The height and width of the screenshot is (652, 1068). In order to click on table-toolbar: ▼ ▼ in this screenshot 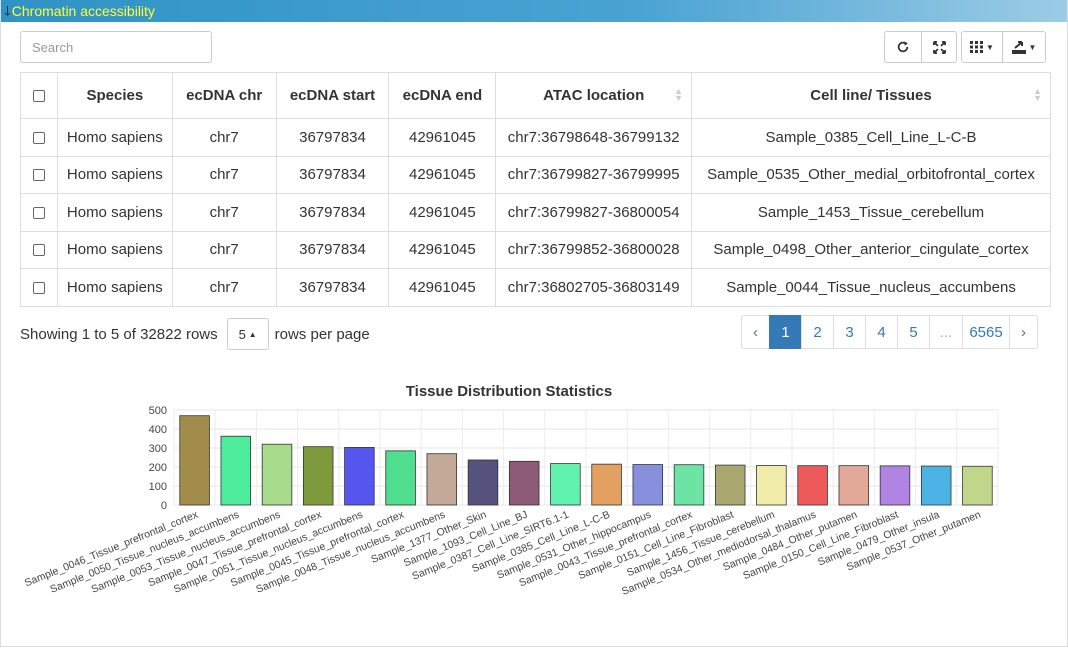, I will do `click(965, 47)`.